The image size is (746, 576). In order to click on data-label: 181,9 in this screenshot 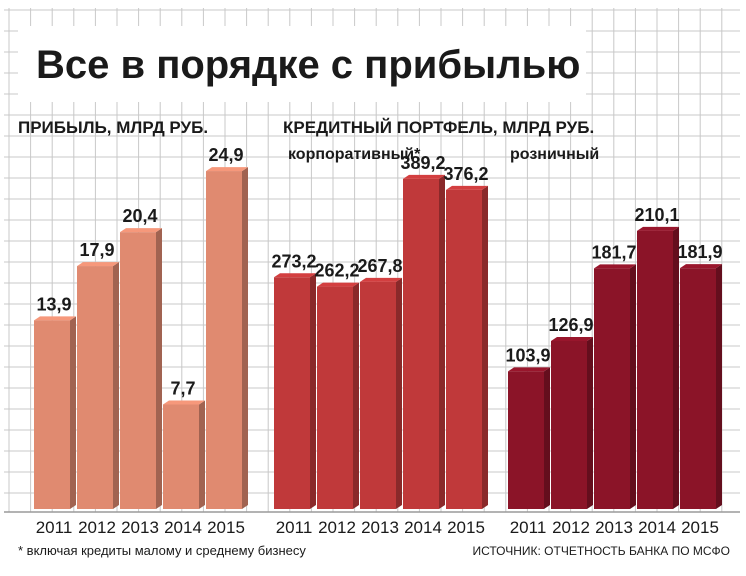, I will do `click(699, 252)`.